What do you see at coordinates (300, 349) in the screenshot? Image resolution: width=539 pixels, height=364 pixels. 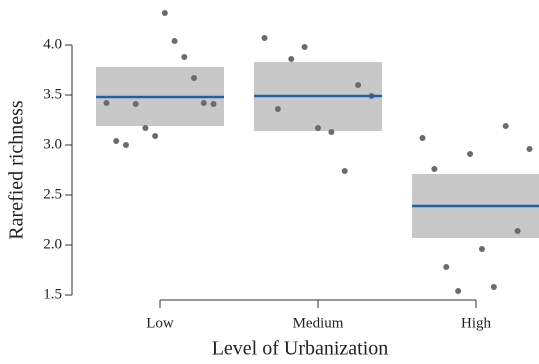 I see `x-axis-title: Level of Urbanization` at bounding box center [300, 349].